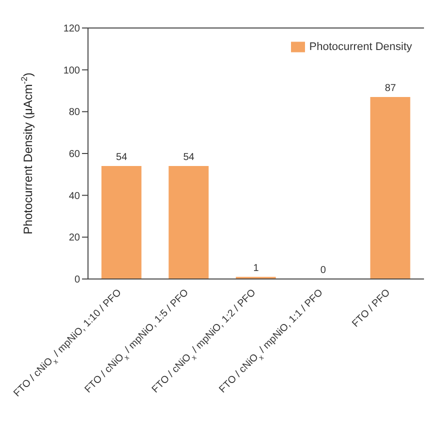 This screenshot has width=430, height=423. What do you see at coordinates (77, 280) in the screenshot?
I see `y-tick-label: 0` at bounding box center [77, 280].